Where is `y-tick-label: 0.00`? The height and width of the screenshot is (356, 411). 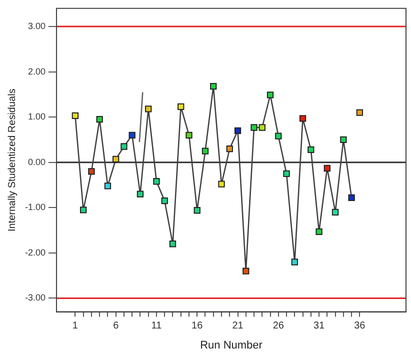 y-tick-label: 0.00 is located at coordinates (37, 161).